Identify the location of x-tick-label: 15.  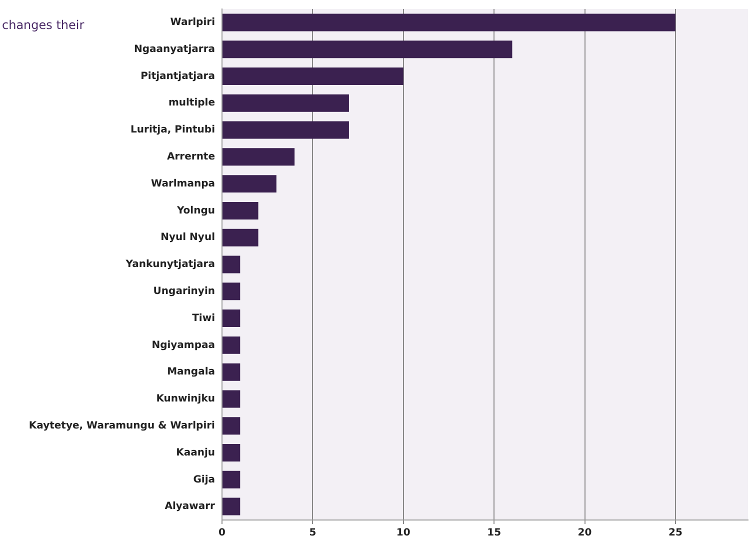
(494, 533).